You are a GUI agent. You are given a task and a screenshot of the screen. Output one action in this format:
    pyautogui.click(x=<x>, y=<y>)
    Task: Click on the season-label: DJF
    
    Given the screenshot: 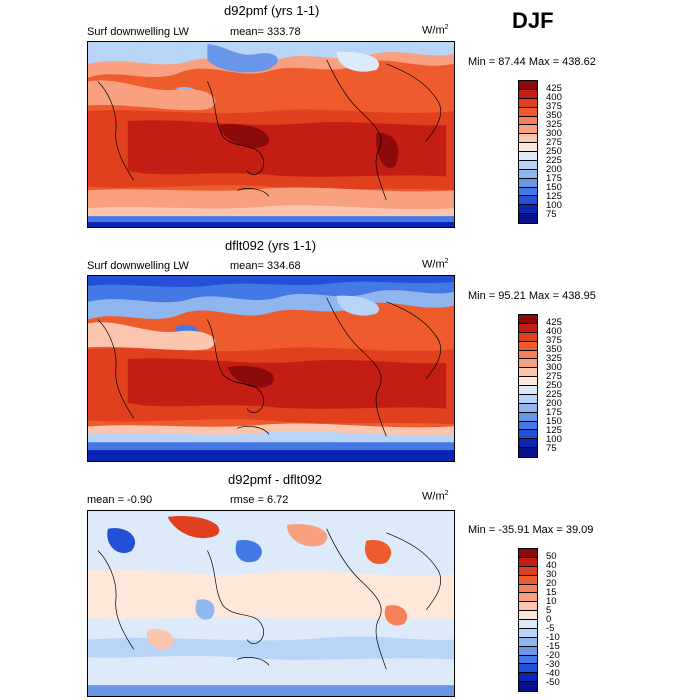 What is the action you would take?
    pyautogui.click(x=533, y=20)
    